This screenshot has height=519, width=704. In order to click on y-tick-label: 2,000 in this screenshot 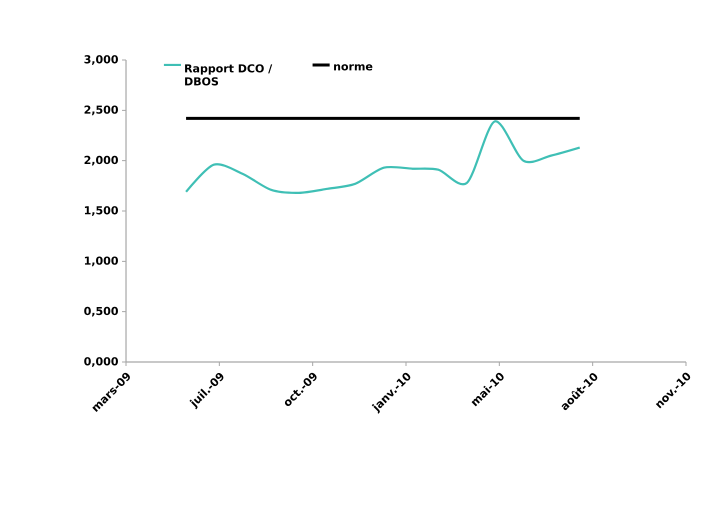, I will do `click(101, 161)`.